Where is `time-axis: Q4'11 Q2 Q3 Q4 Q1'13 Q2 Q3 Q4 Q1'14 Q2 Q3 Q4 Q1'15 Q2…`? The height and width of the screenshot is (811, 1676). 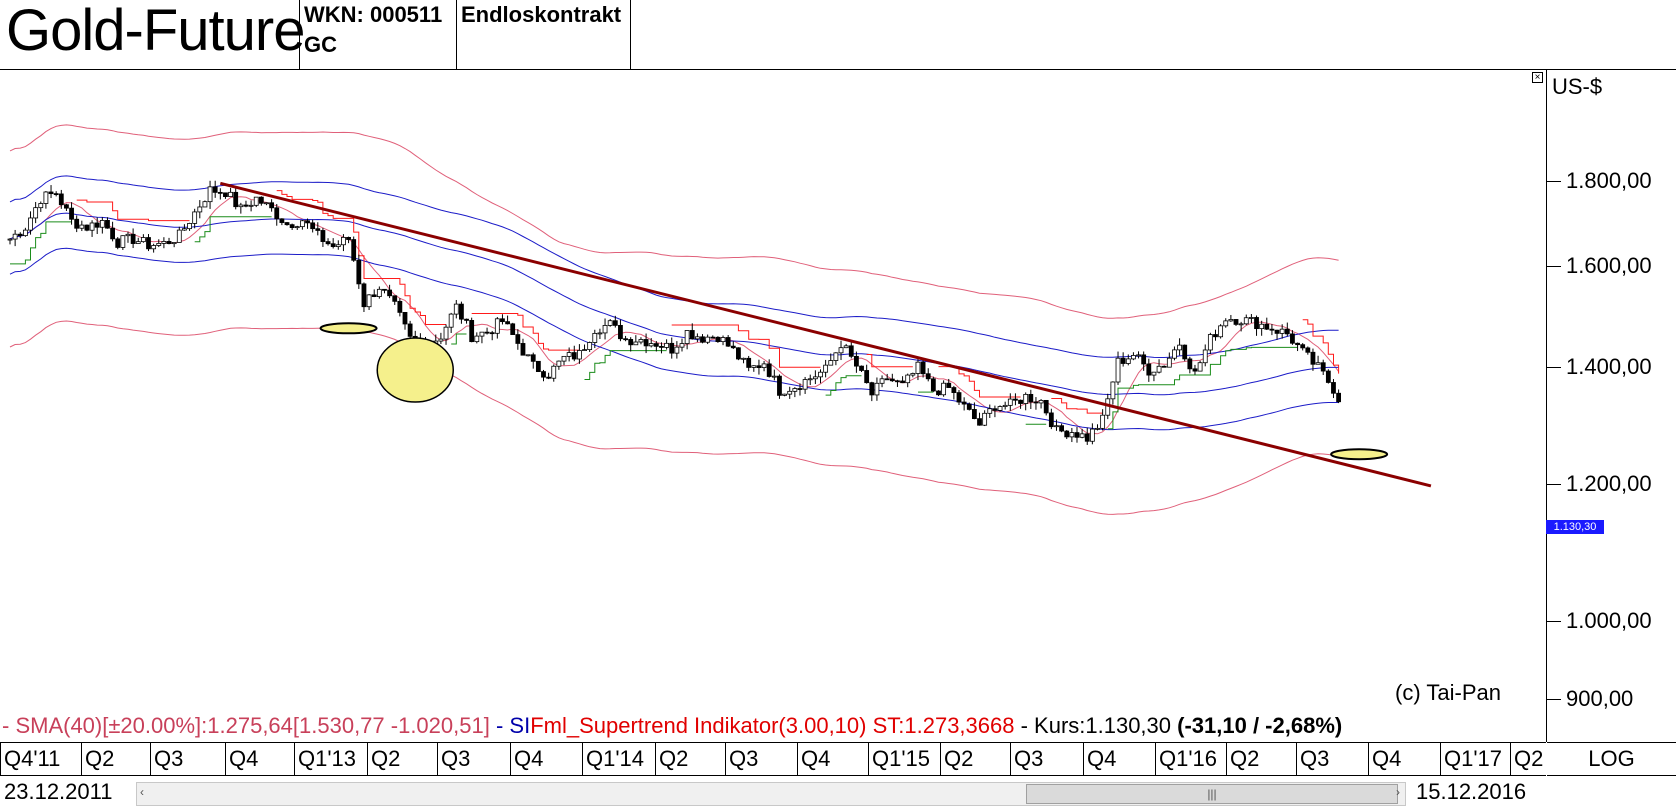 time-axis: Q4'11 Q2 Q3 Q4 Q1'13 Q2 Q3 Q4 Q1'14 Q2 Q3 Q4 Q1'15 Q2… is located at coordinates (773, 759).